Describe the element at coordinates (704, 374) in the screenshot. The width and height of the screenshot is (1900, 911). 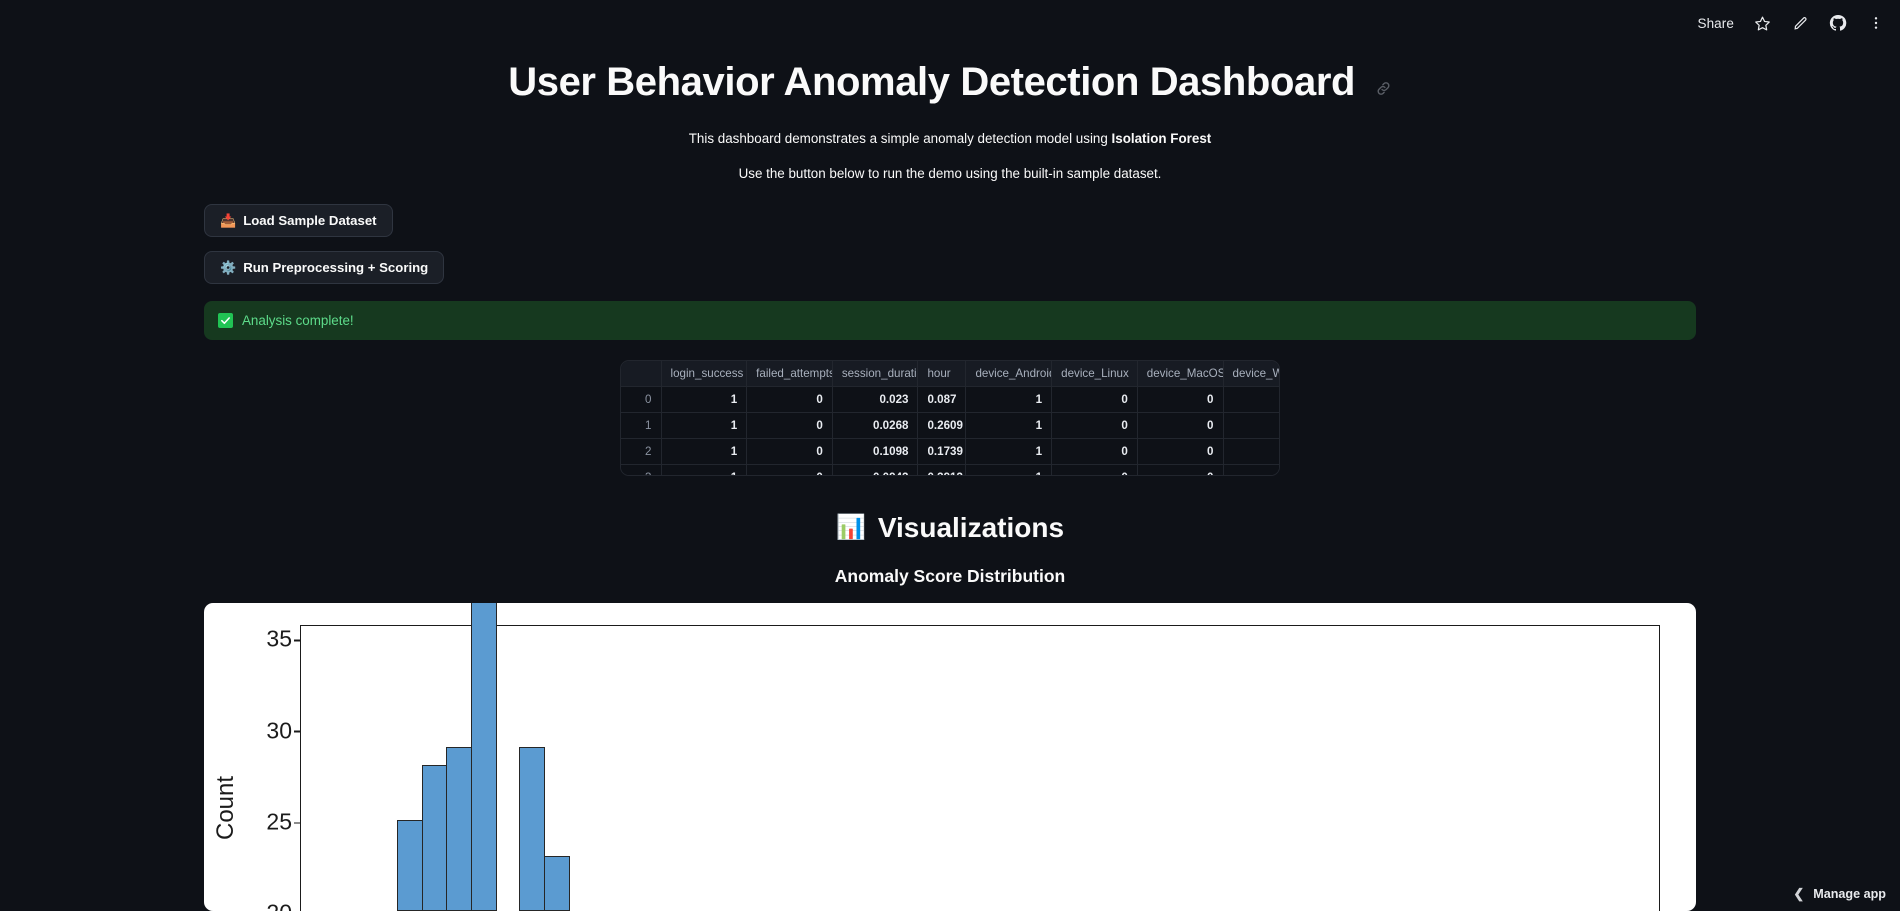
I see `column-header-login-success: login_success` at that location.